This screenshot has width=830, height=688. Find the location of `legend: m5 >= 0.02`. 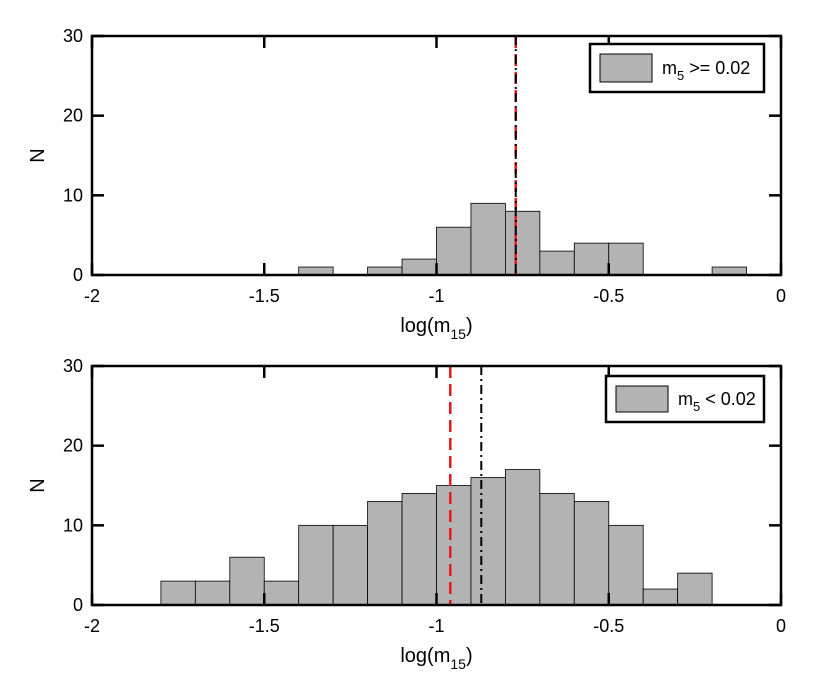

legend: m5 >= 0.02 is located at coordinates (677, 68).